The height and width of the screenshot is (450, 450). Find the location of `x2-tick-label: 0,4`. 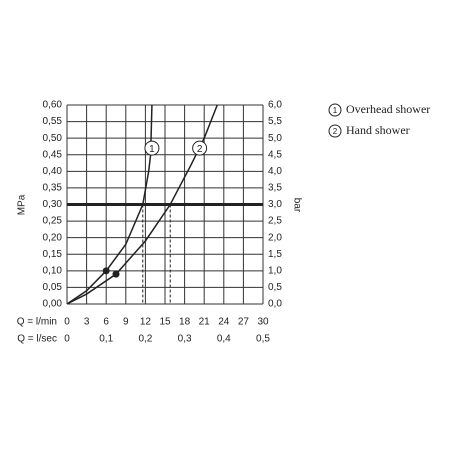

x2-tick-label: 0,4 is located at coordinates (224, 339).